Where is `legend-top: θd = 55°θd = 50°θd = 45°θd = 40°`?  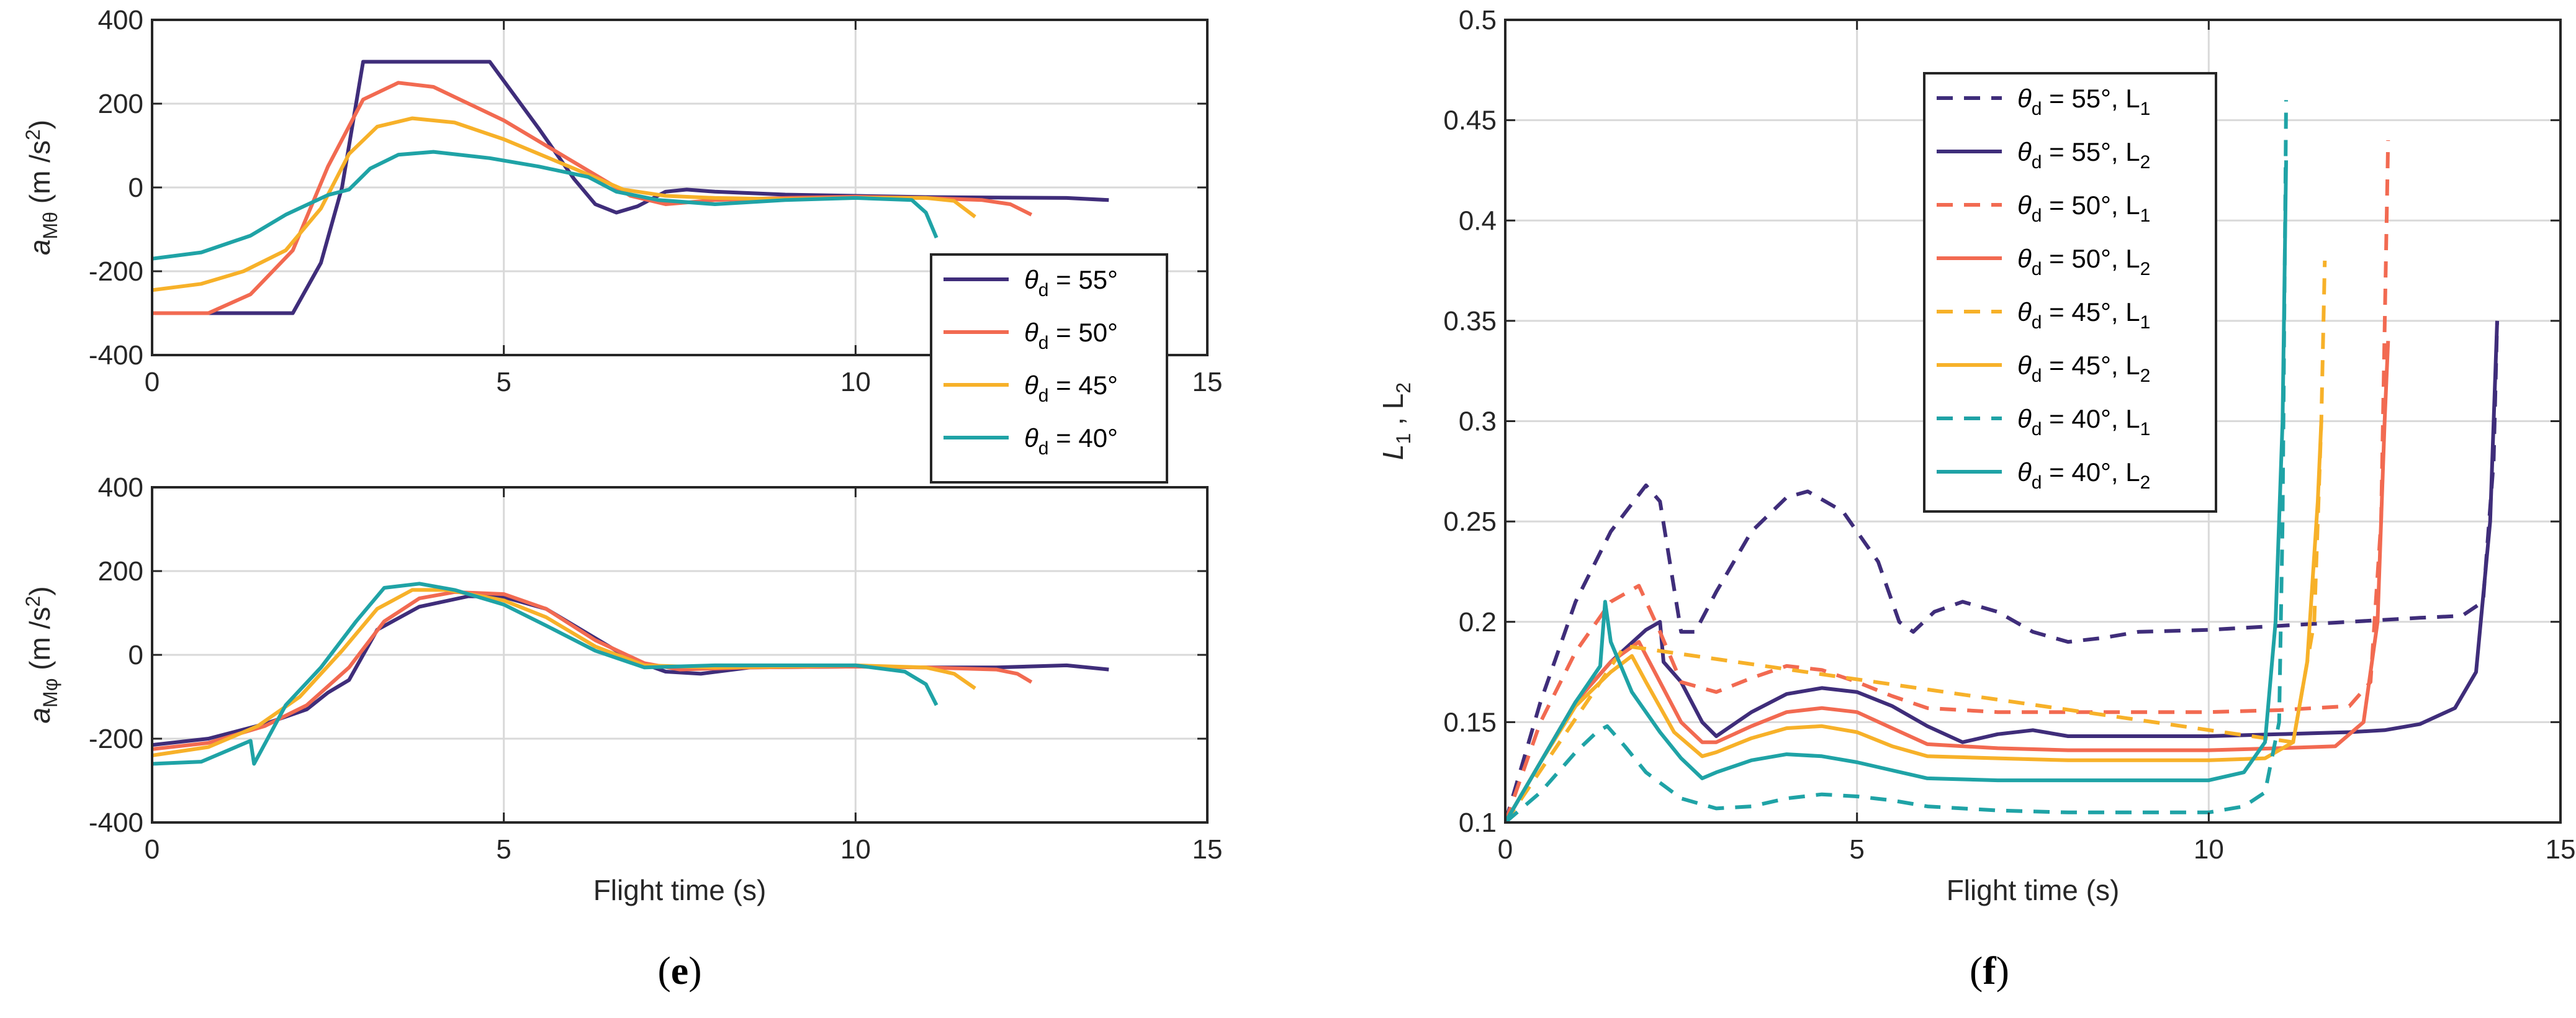 legend-top: θd = 55°θd = 50°θd = 45°θd = 40° is located at coordinates (1049, 368).